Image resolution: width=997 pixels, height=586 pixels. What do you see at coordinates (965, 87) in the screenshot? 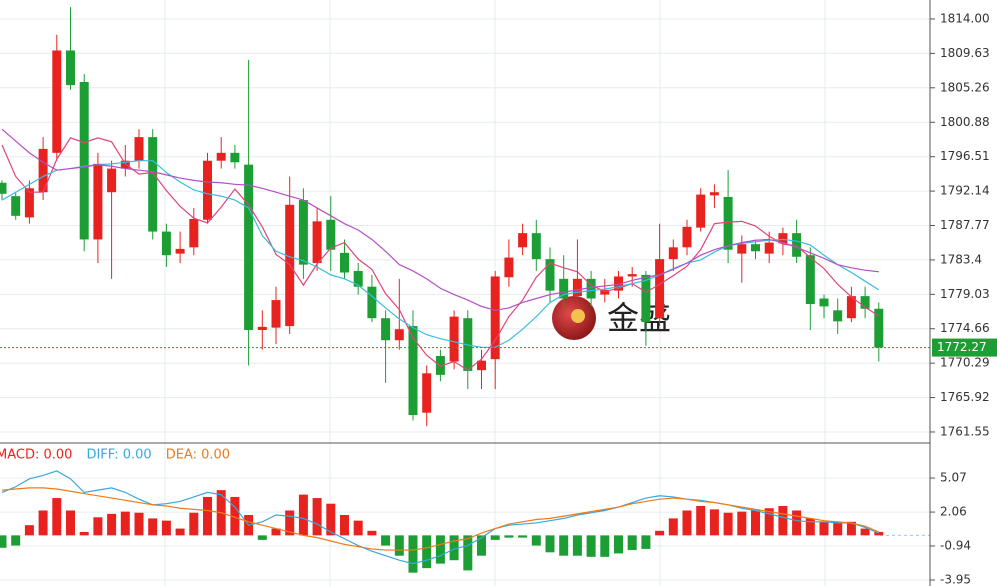
I see `y-tick-label: 1805.26` at bounding box center [965, 87].